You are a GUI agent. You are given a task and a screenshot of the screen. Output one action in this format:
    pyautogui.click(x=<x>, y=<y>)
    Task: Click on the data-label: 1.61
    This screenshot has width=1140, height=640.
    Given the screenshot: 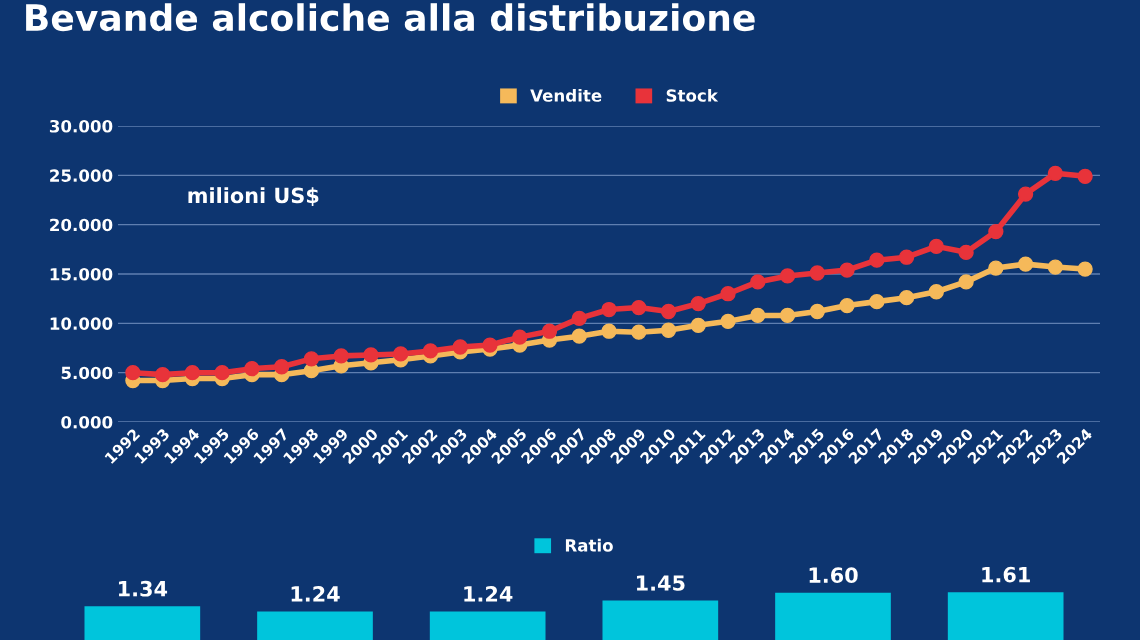 What is the action you would take?
    pyautogui.click(x=1006, y=574)
    